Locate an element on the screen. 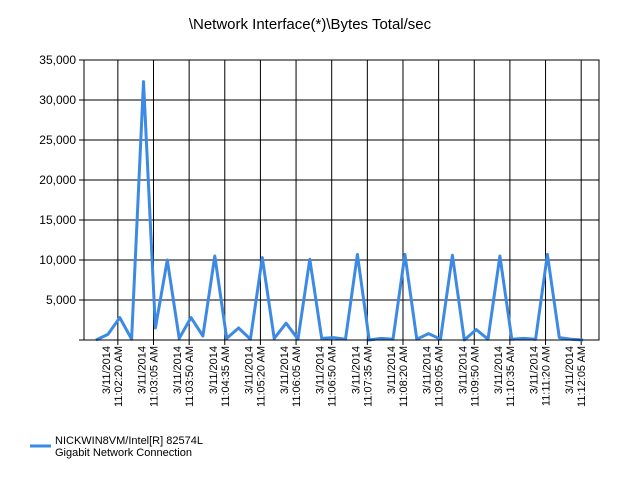 Image resolution: width=620 pixels, height=485 pixels. x-tick-label: 3/11/201411:09:50 AM is located at coordinates (469, 376).